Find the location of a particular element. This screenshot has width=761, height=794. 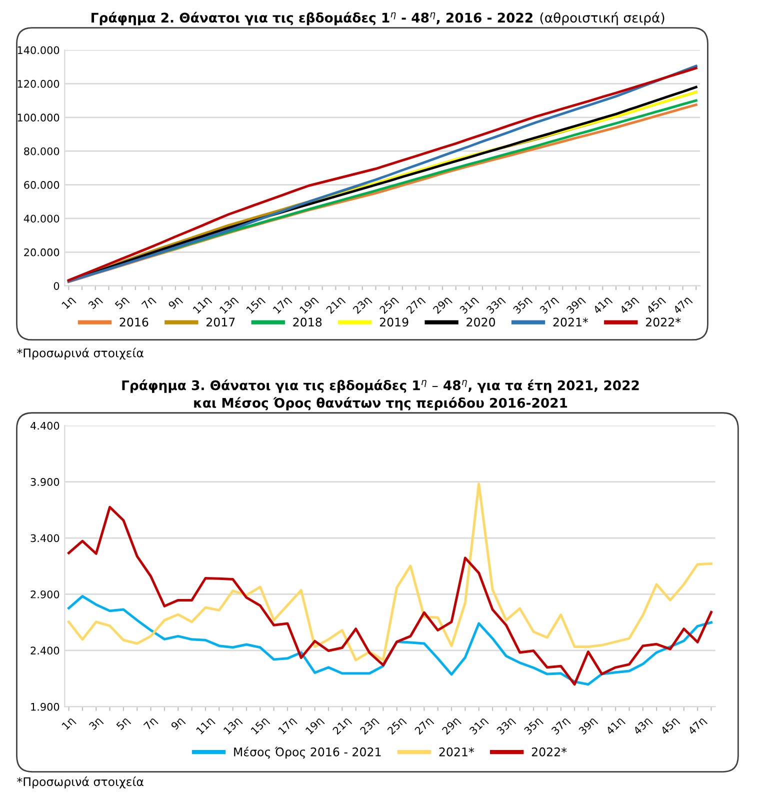

y-tick-label: 60.000 is located at coordinates (42, 185).